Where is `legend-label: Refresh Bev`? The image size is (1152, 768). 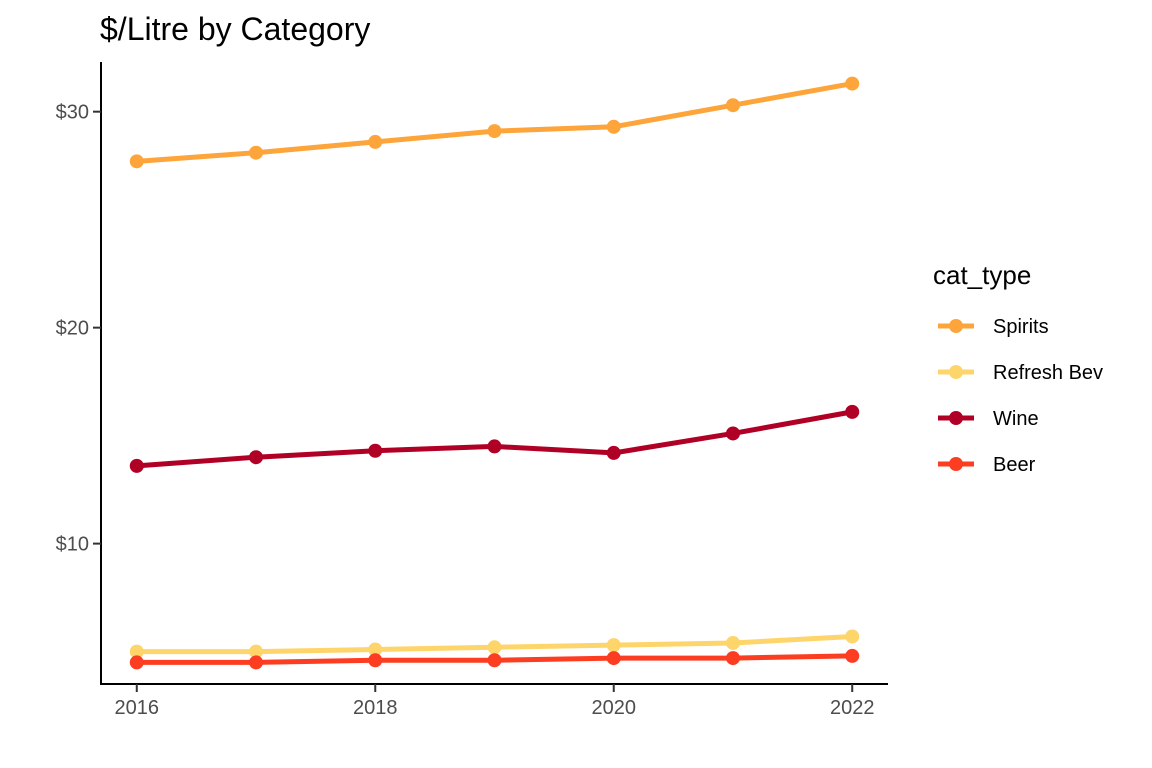 legend-label: Refresh Bev is located at coordinates (1048, 373).